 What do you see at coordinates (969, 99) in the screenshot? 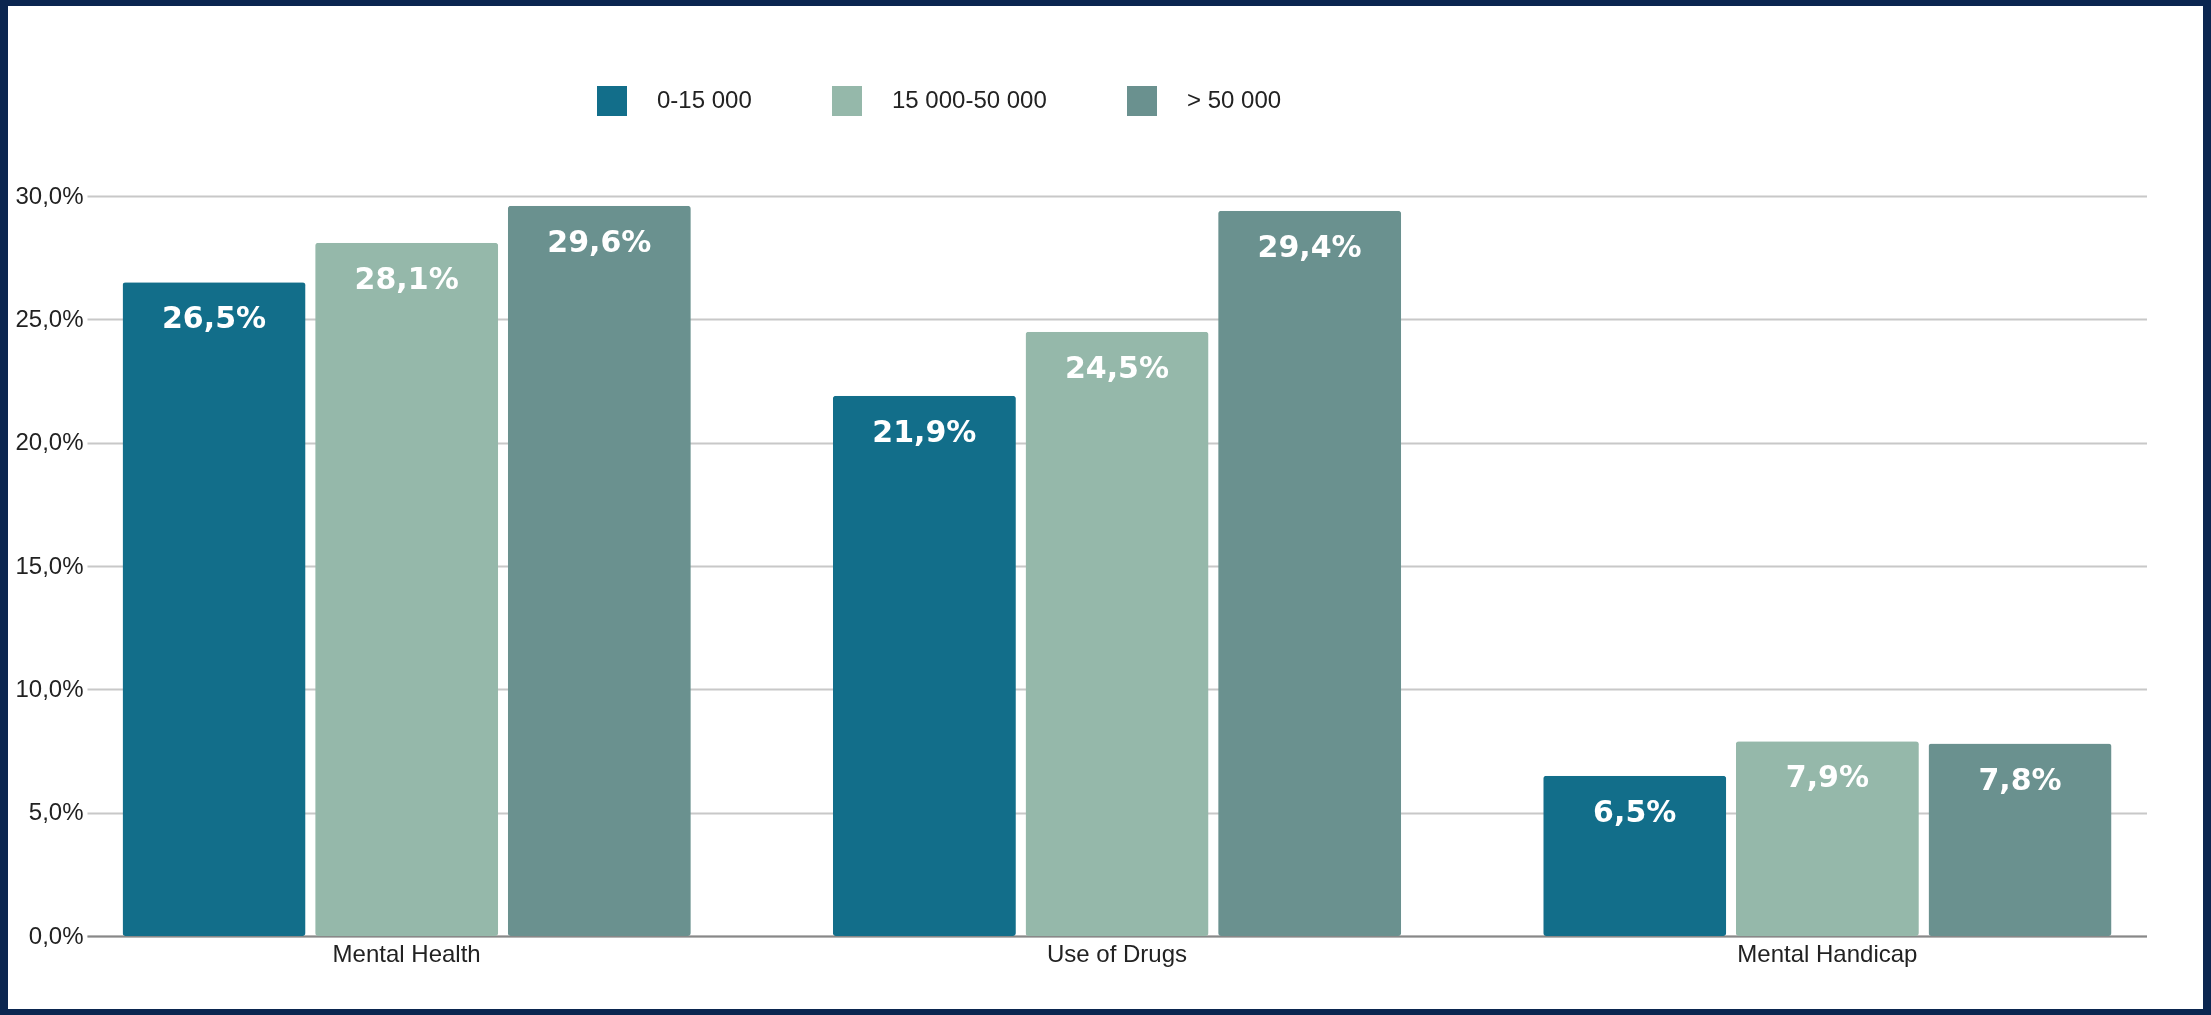
I see `legend-label: 15 000-50 000` at bounding box center [969, 99].